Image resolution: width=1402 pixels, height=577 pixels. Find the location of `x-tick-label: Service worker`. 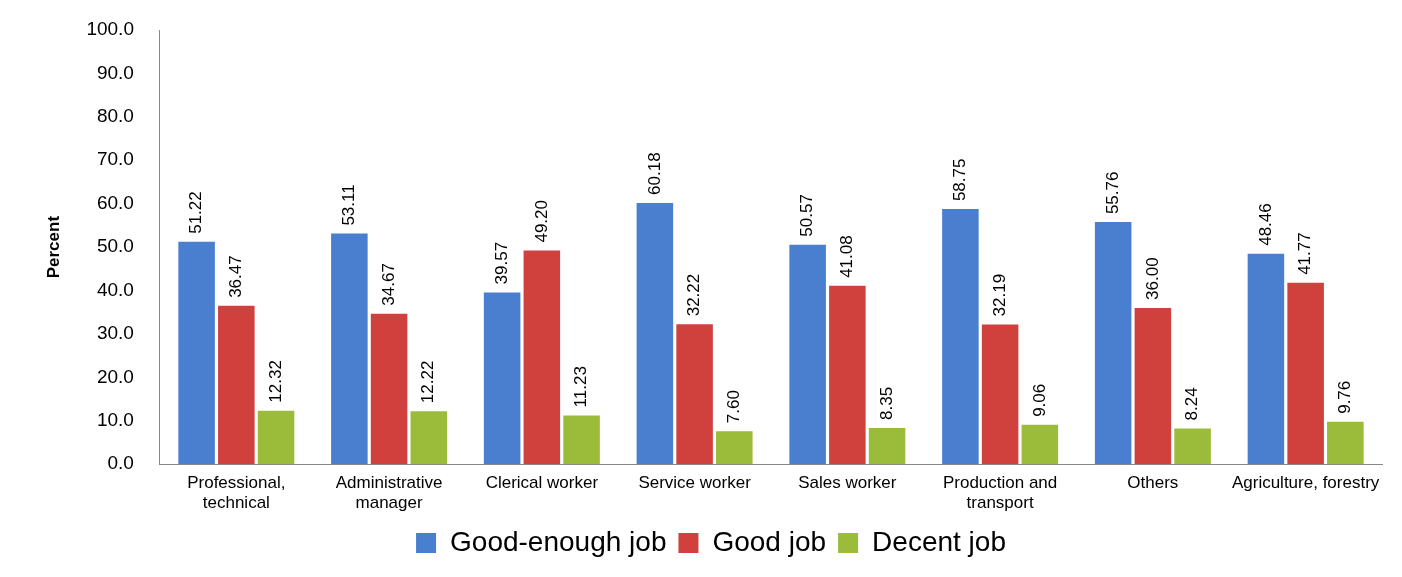

x-tick-label: Service worker is located at coordinates (695, 483).